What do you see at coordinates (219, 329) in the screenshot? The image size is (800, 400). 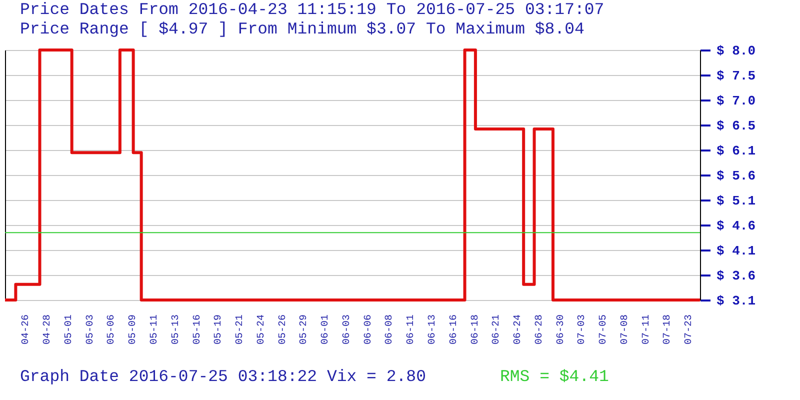 I see `x-tick-label: 05-19` at bounding box center [219, 329].